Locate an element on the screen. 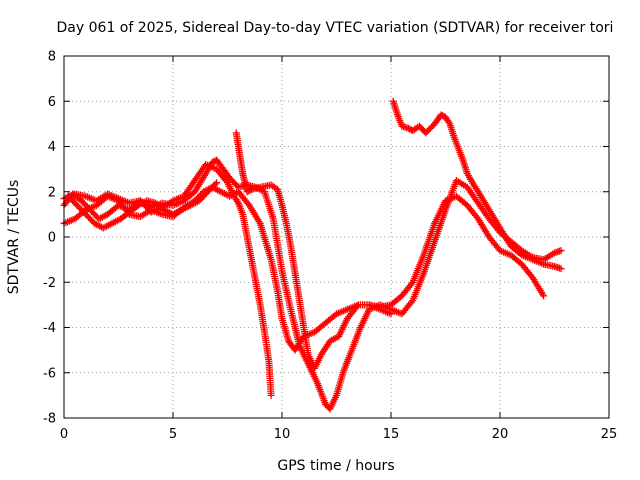 The width and height of the screenshot is (640, 480). x-tick-label: 5 is located at coordinates (173, 434).